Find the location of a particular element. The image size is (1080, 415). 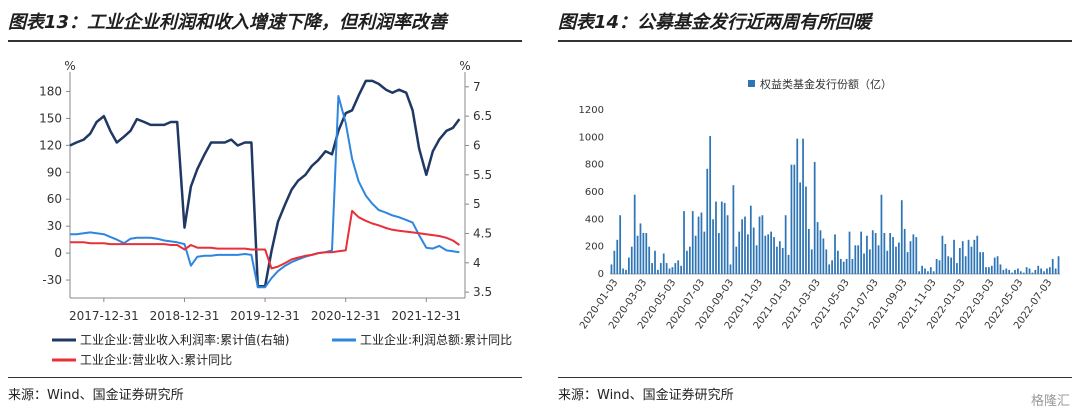

legend-label-1: 工业企业:营业收入利润率:累计值(右轴) is located at coordinates (184, 339).